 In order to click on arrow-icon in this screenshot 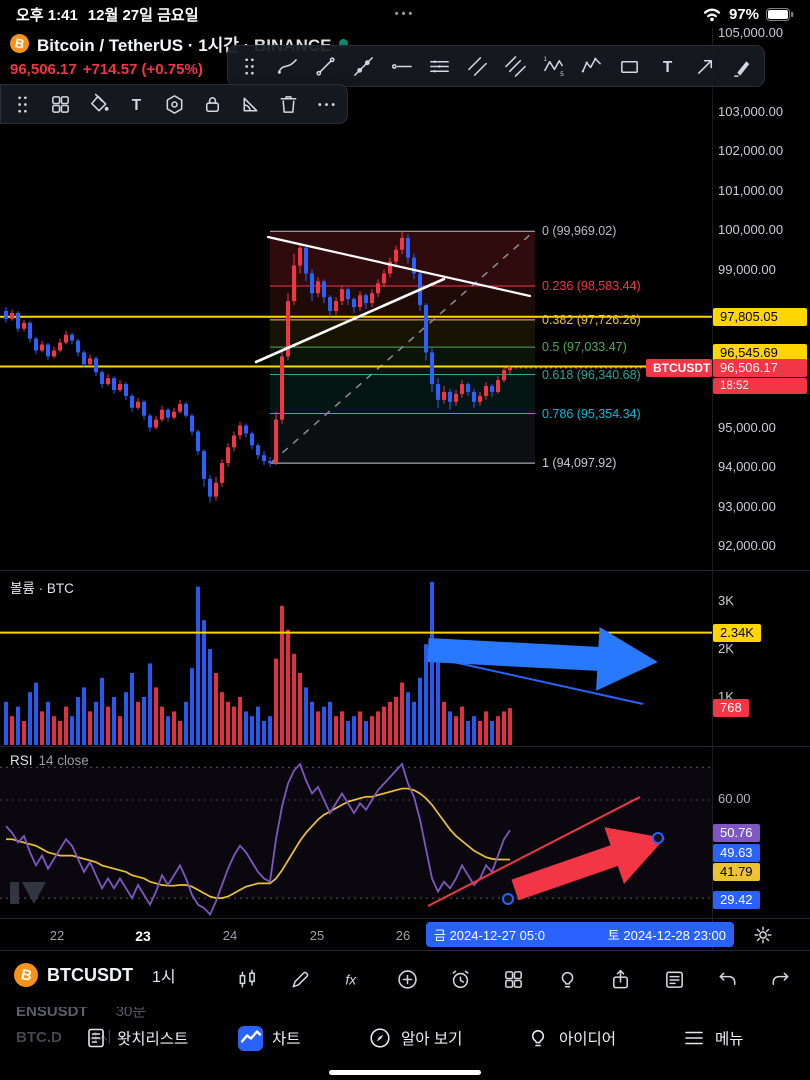, I will do `click(705, 66)`.